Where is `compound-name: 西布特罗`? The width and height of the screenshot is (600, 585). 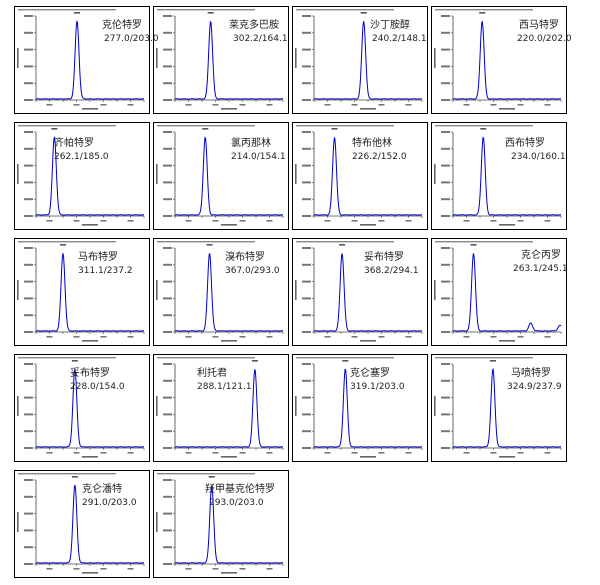
compound-name: 西布特罗 is located at coordinates (525, 143).